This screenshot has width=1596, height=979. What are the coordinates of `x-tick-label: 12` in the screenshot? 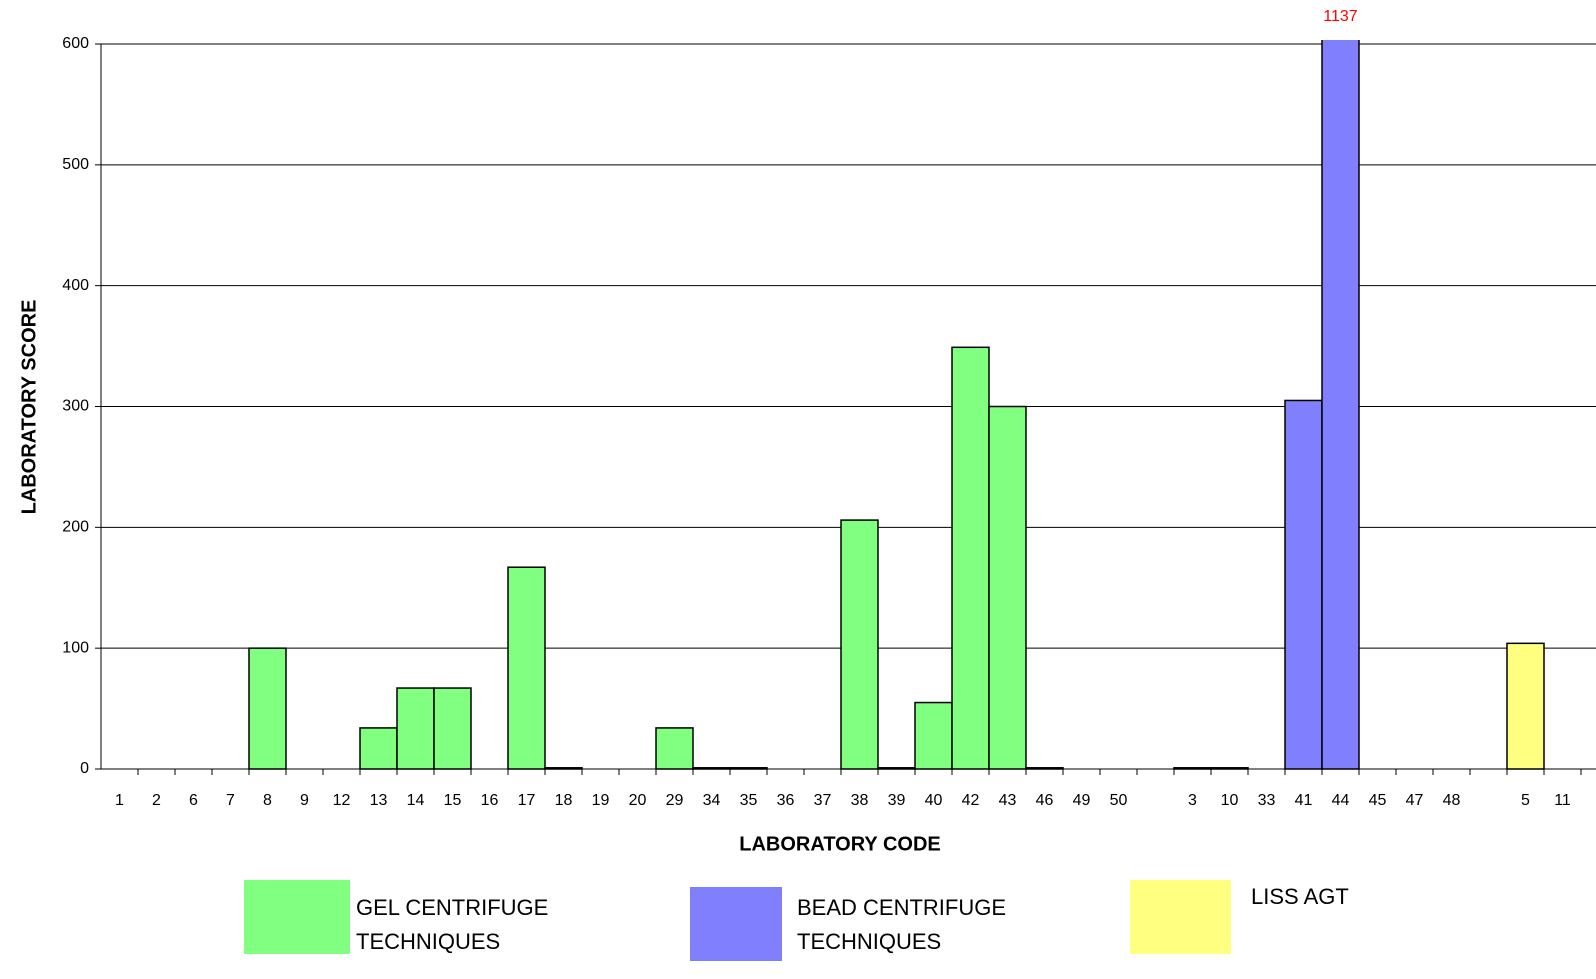 It's located at (342, 800).